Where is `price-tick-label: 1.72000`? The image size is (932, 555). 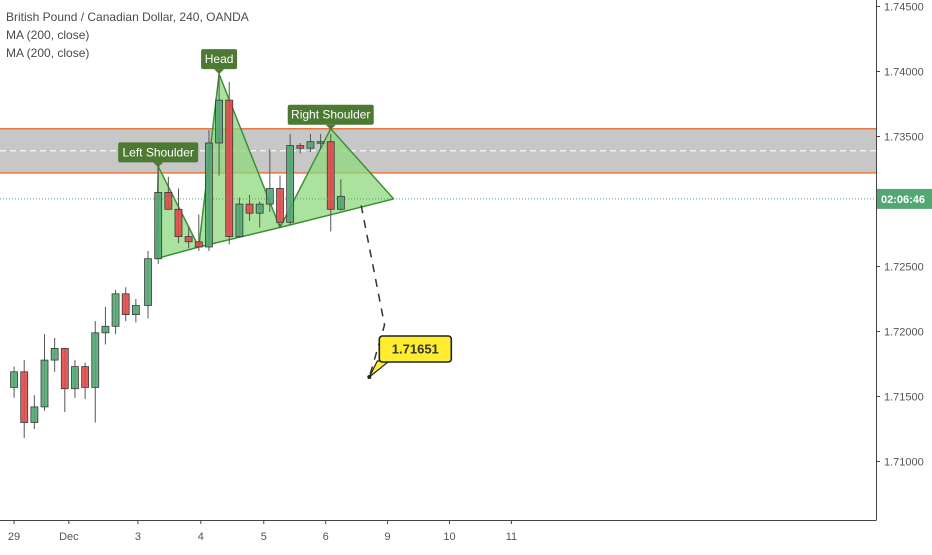
price-tick-label: 1.72000 is located at coordinates (904, 333).